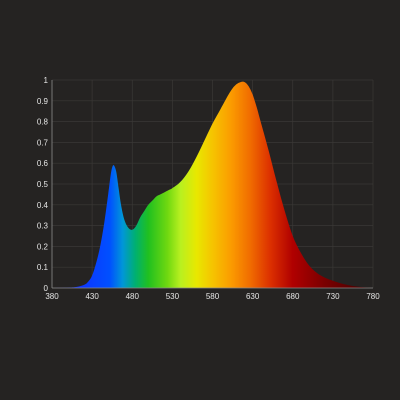 This screenshot has height=400, width=400. I want to click on x-tick-label-8: 780, so click(373, 296).